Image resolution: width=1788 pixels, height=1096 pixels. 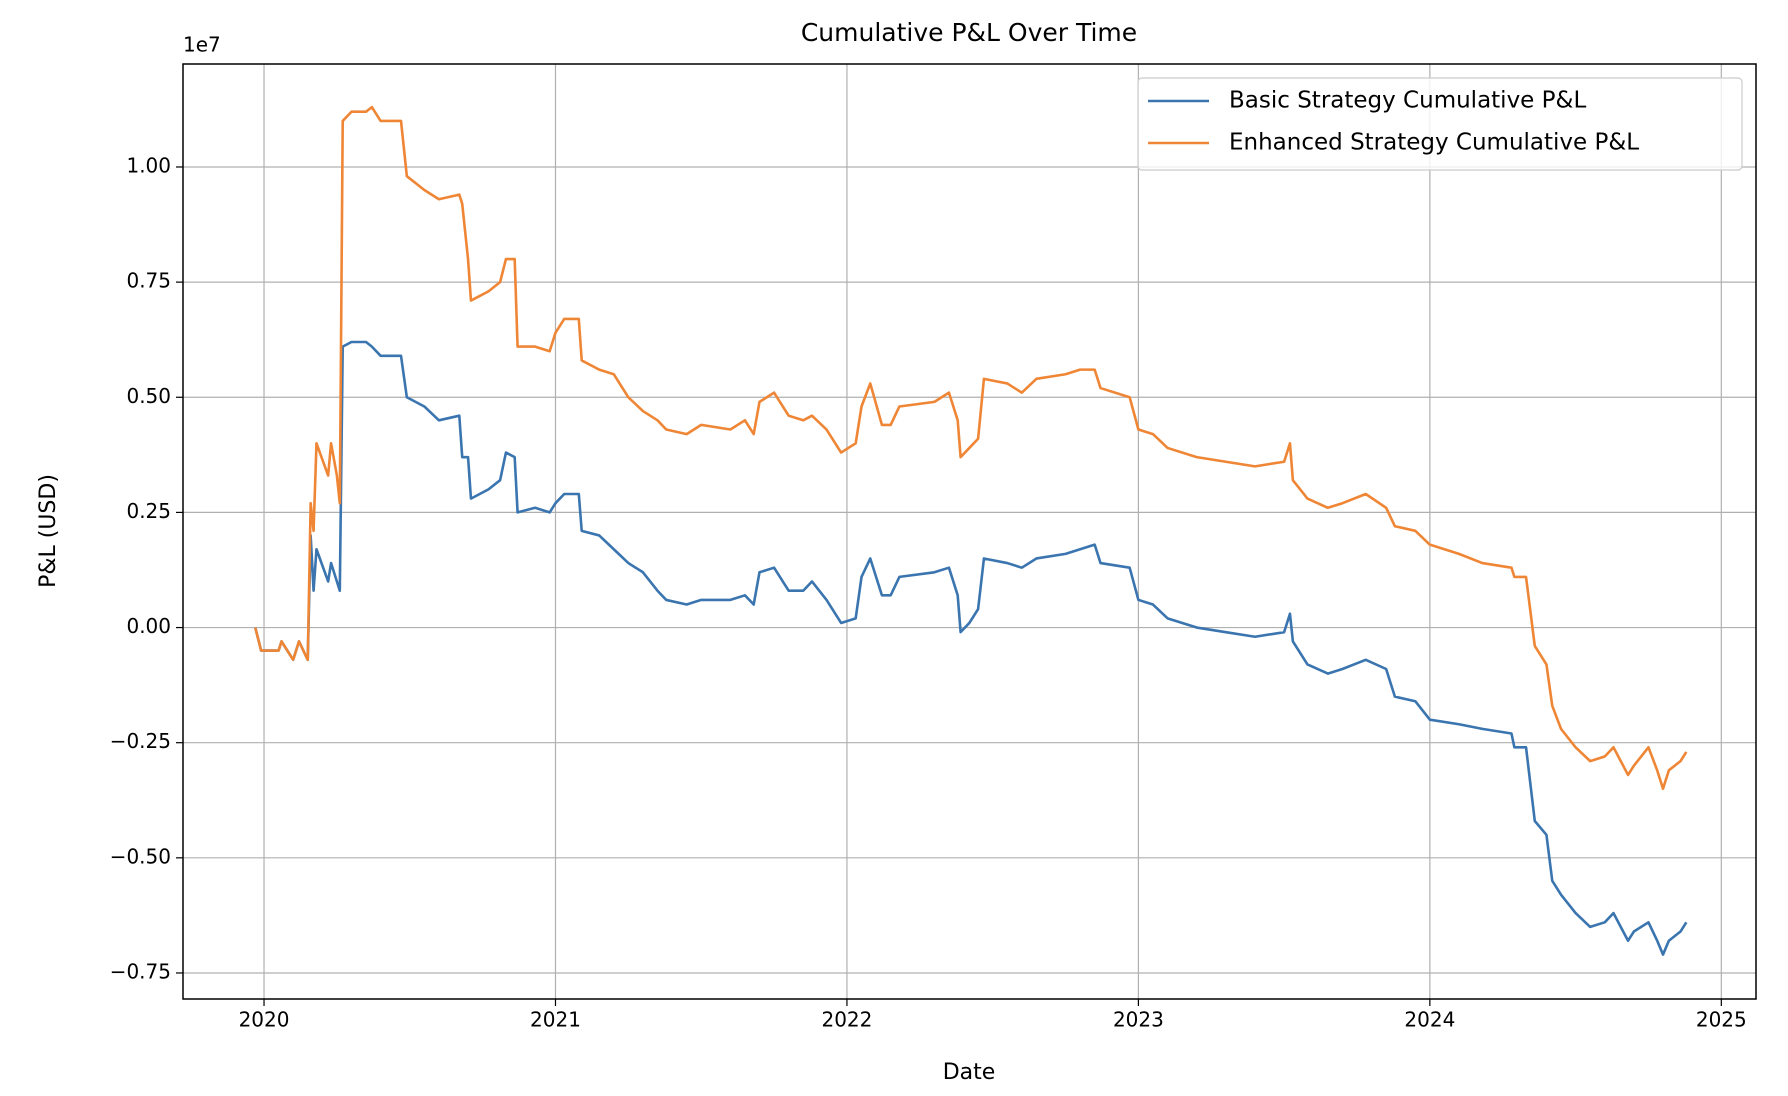 I want to click on y-tick-label: −0.75, so click(x=140, y=971).